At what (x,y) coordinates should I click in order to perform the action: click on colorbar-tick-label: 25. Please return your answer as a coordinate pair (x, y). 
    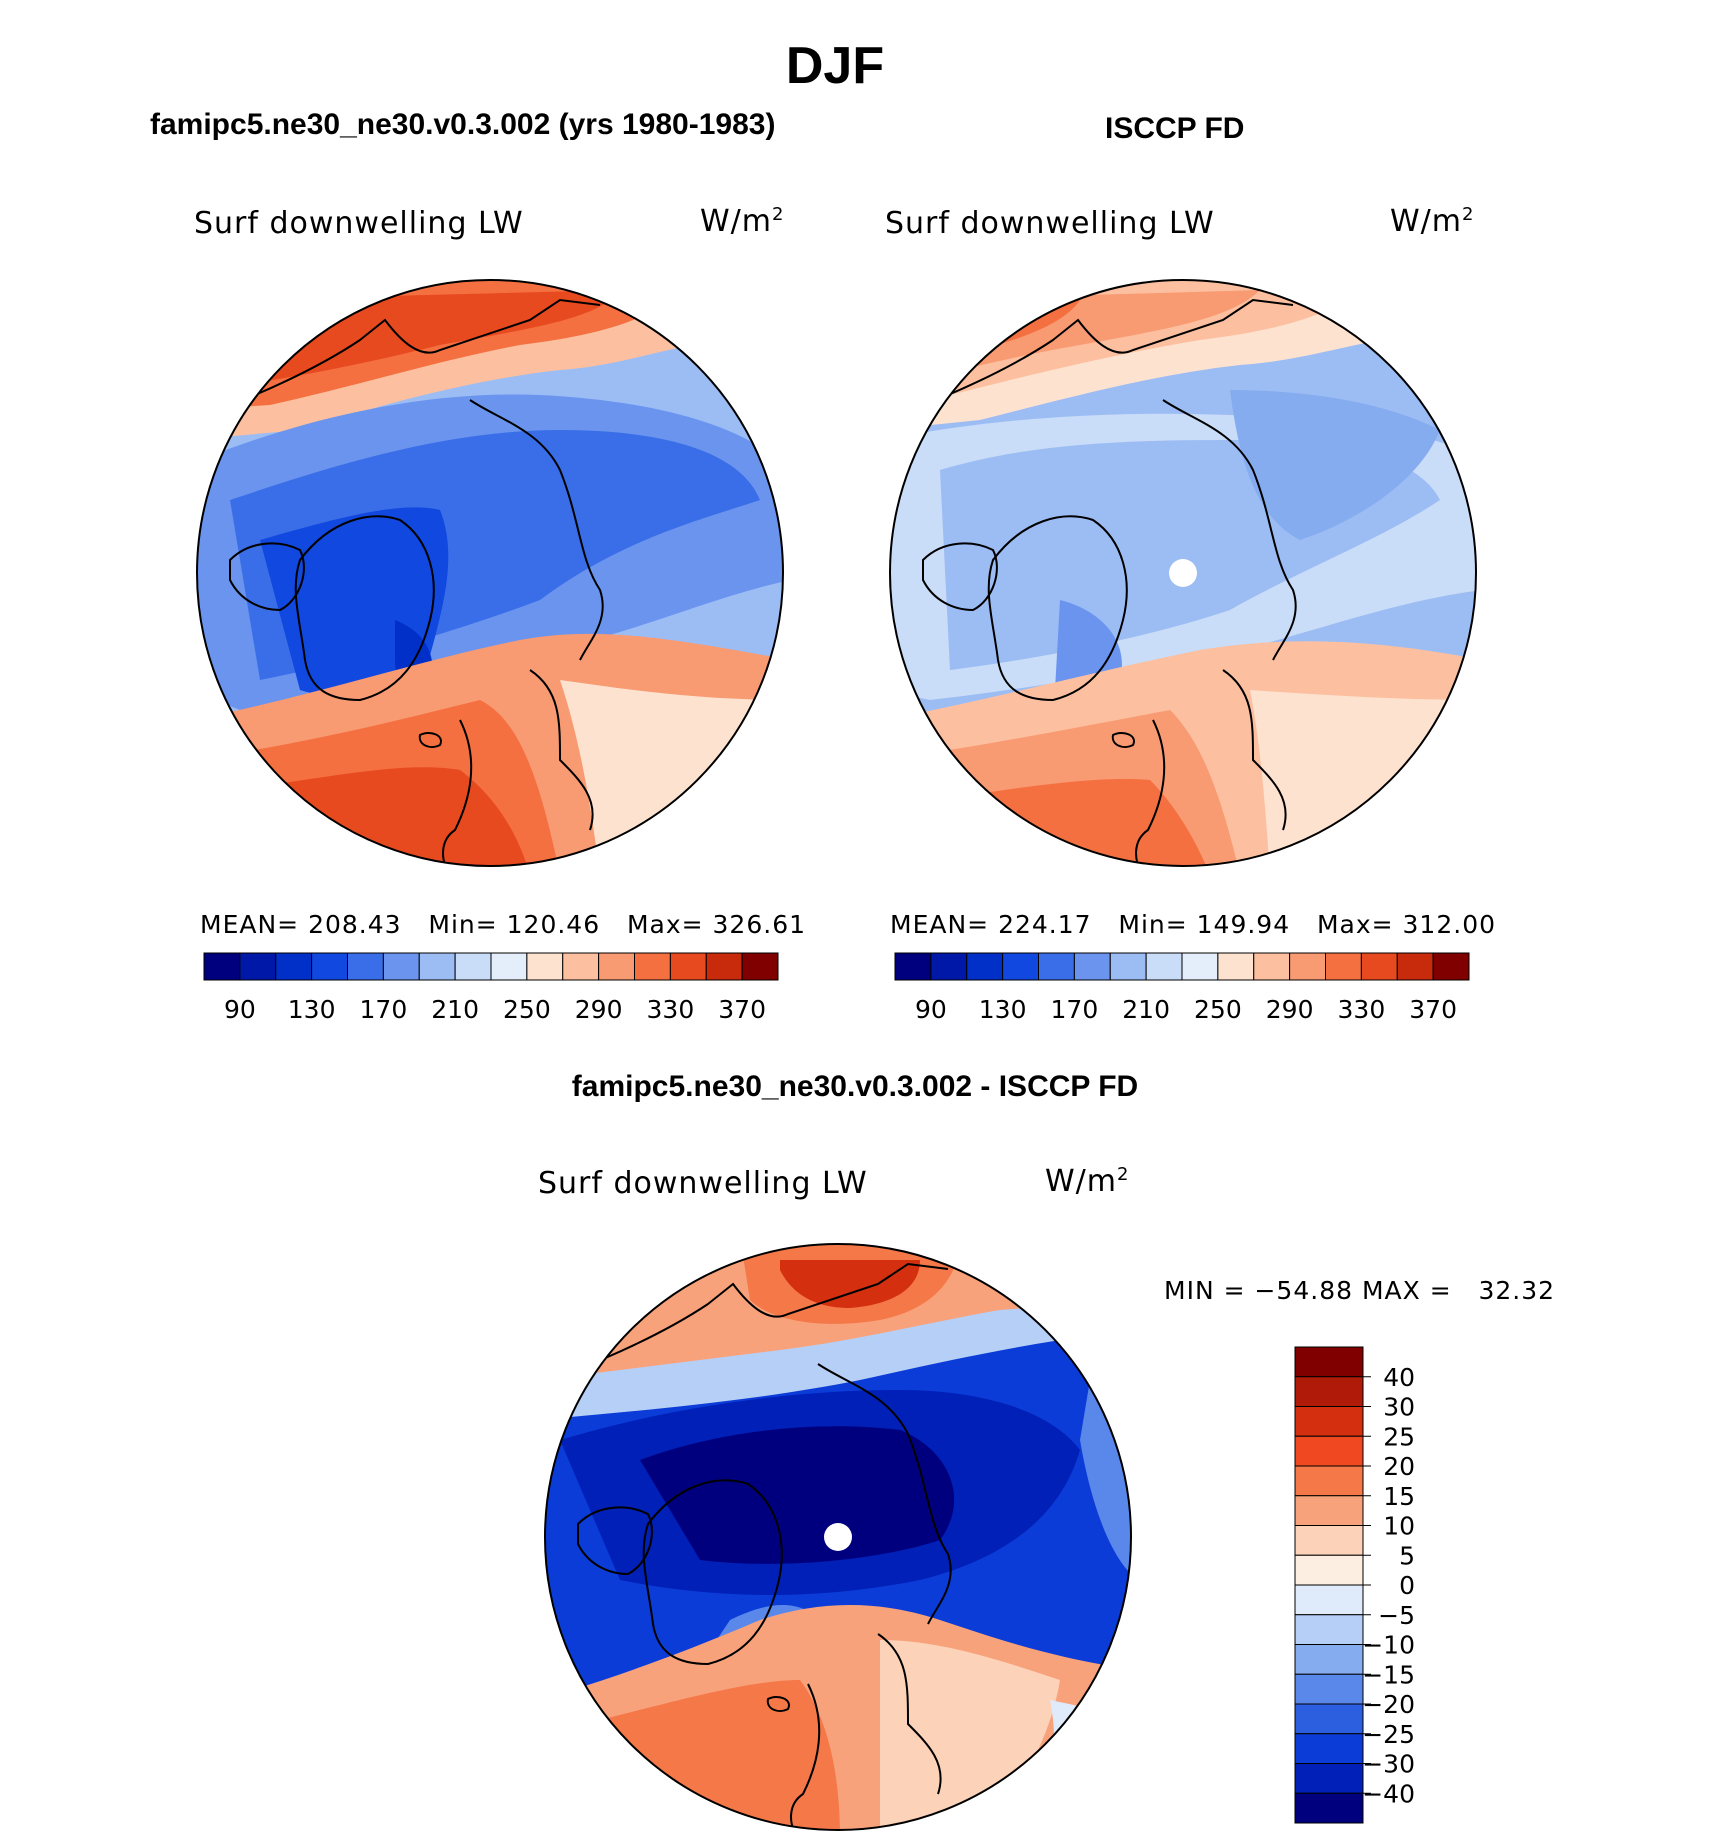
    Looking at the image, I should click on (1399, 1436).